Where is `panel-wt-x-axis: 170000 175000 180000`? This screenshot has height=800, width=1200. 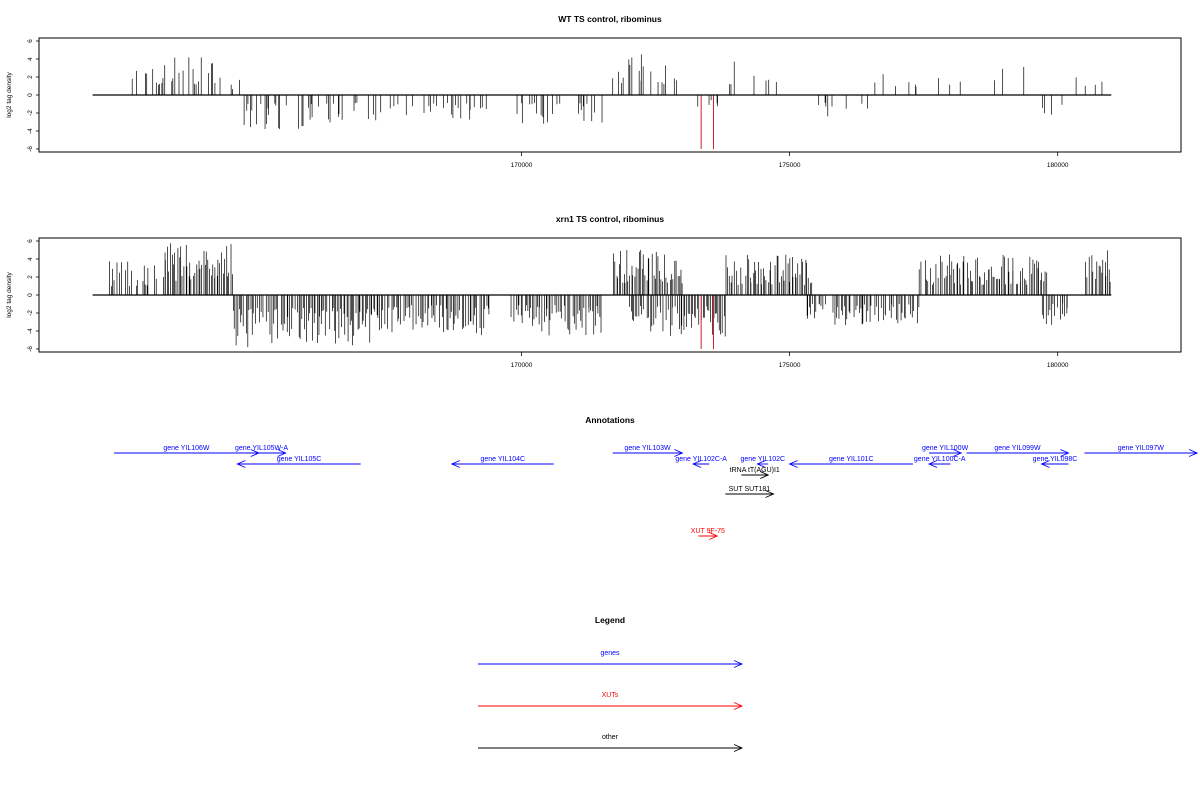 panel-wt-x-axis: 170000 175000 180000 is located at coordinates (790, 160).